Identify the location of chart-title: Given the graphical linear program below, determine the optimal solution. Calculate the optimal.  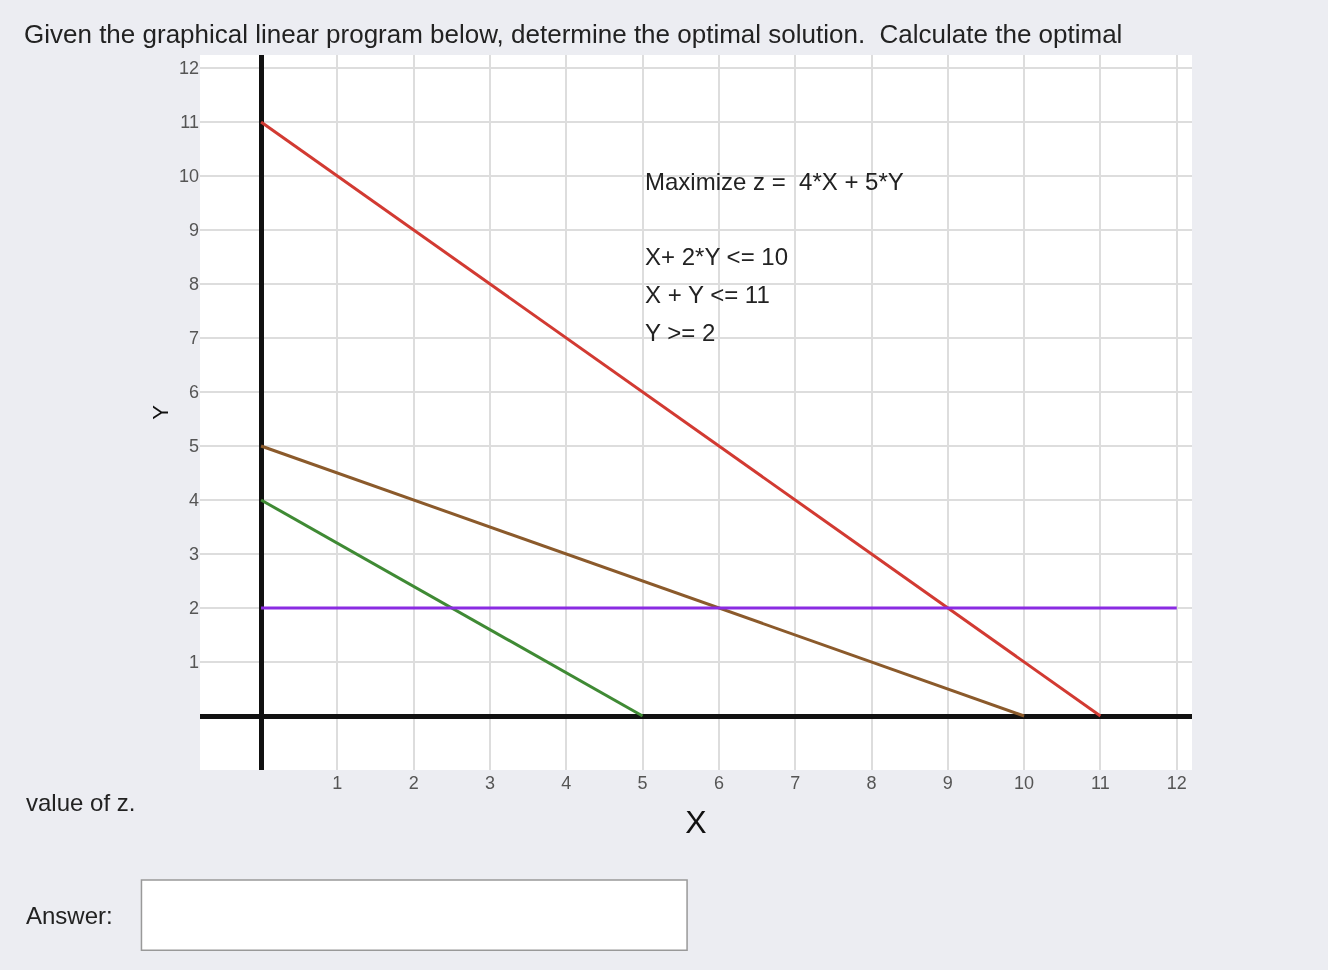
(573, 34).